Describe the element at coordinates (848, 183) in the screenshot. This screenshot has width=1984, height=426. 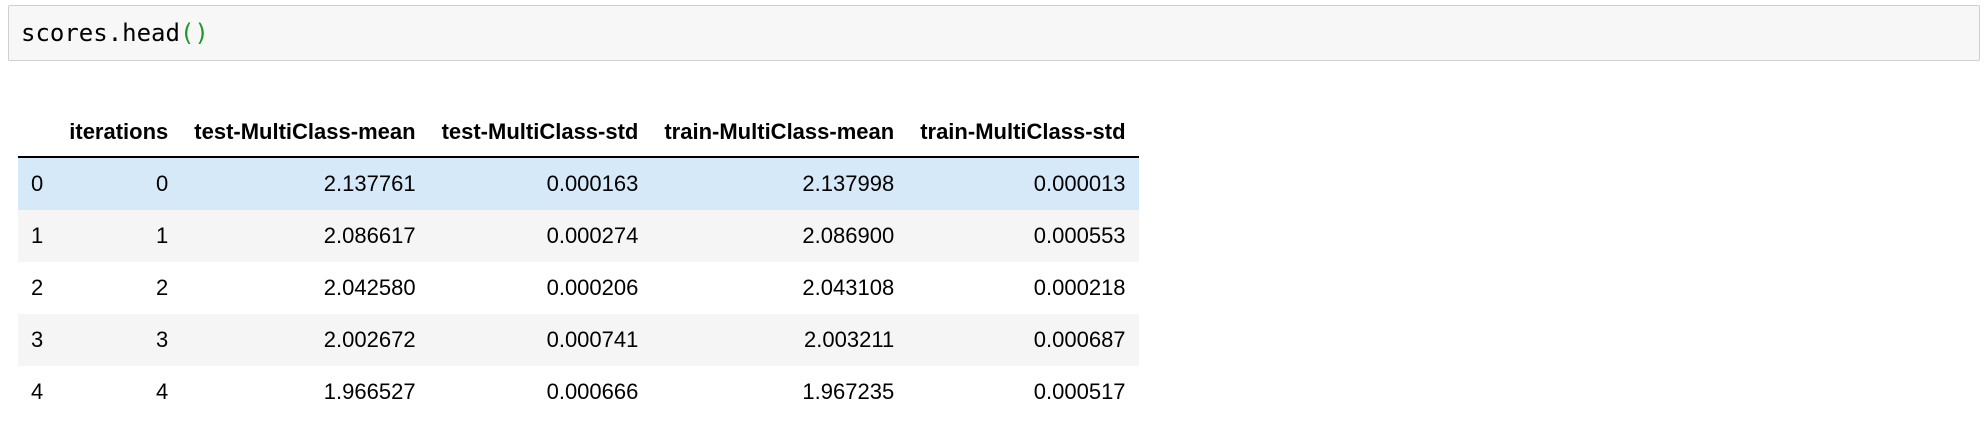
I see `table-cell: 2.137998` at that location.